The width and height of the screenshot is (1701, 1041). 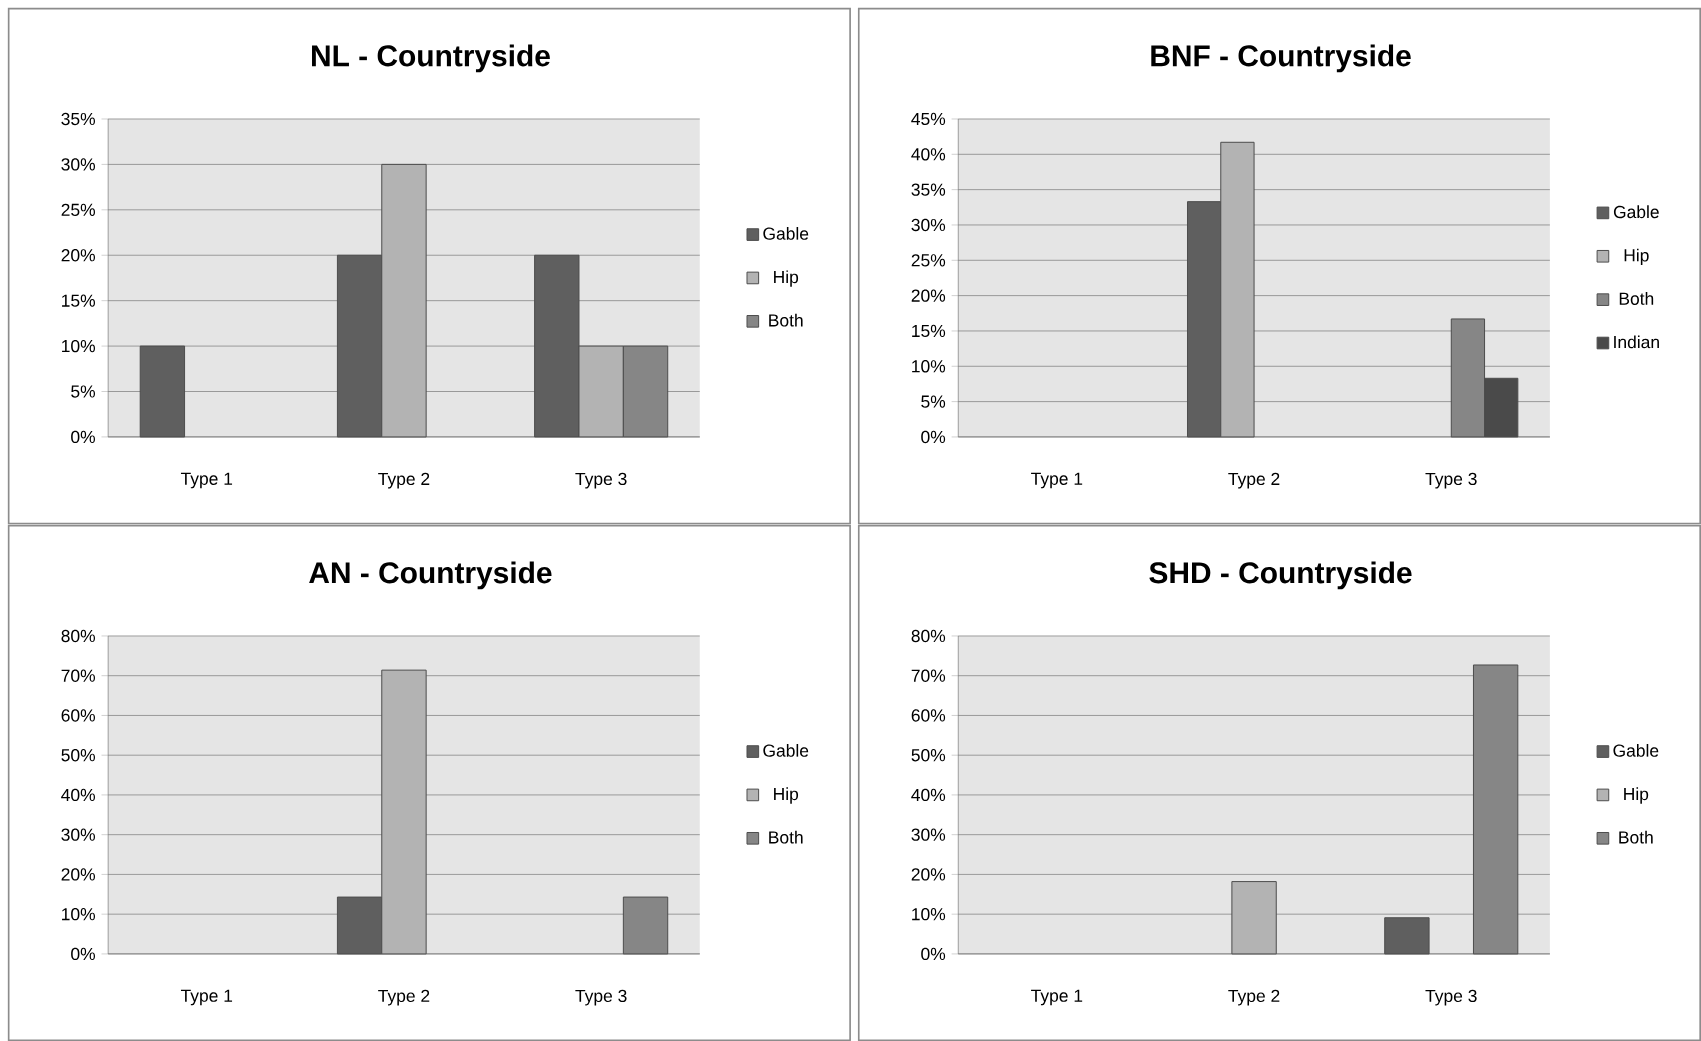 What do you see at coordinates (431, 58) in the screenshot?
I see `chart-title: NL - Countryside` at bounding box center [431, 58].